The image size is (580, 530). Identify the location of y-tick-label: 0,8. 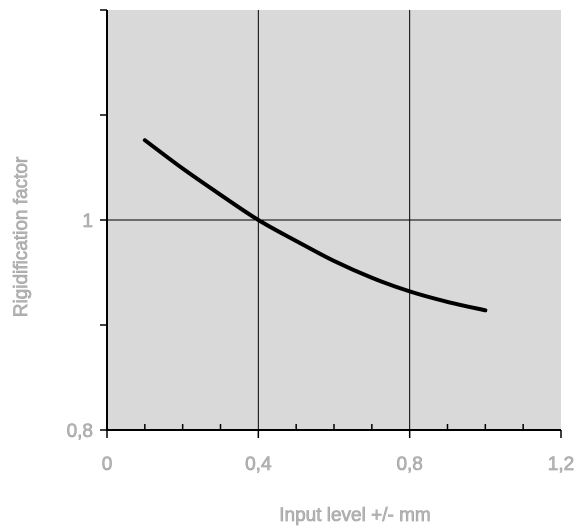
(80, 431).